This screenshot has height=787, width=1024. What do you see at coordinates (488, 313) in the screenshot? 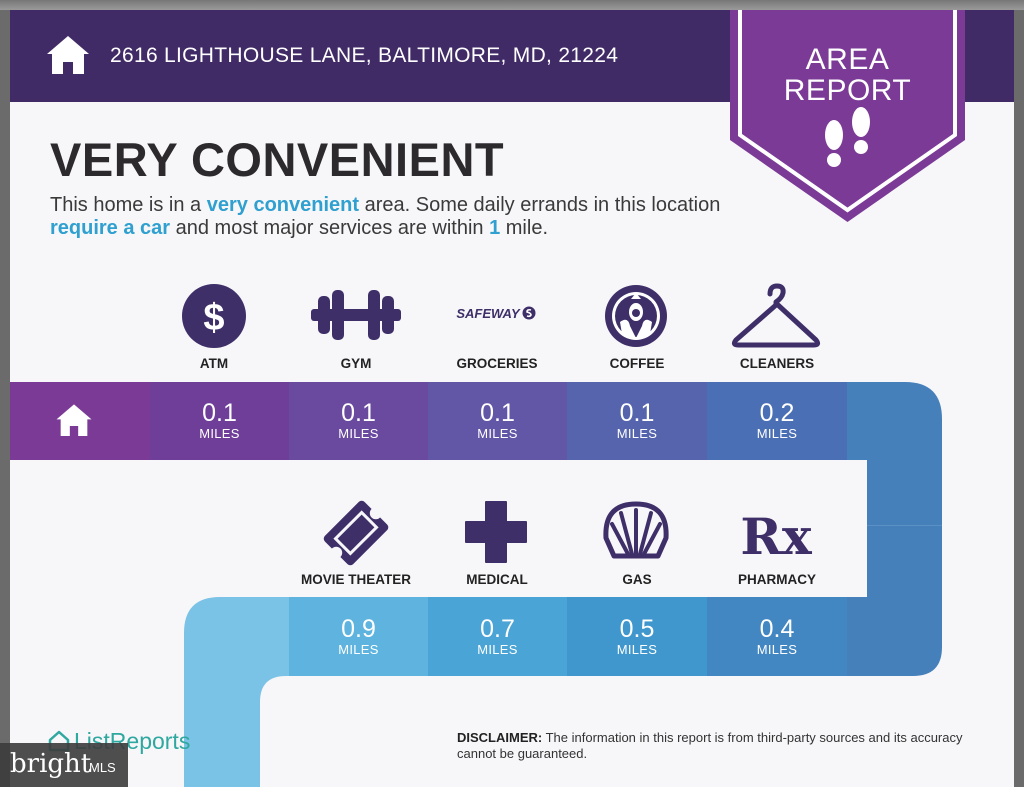
I see `safeway-logo-text: SAFEWAY` at bounding box center [488, 313].